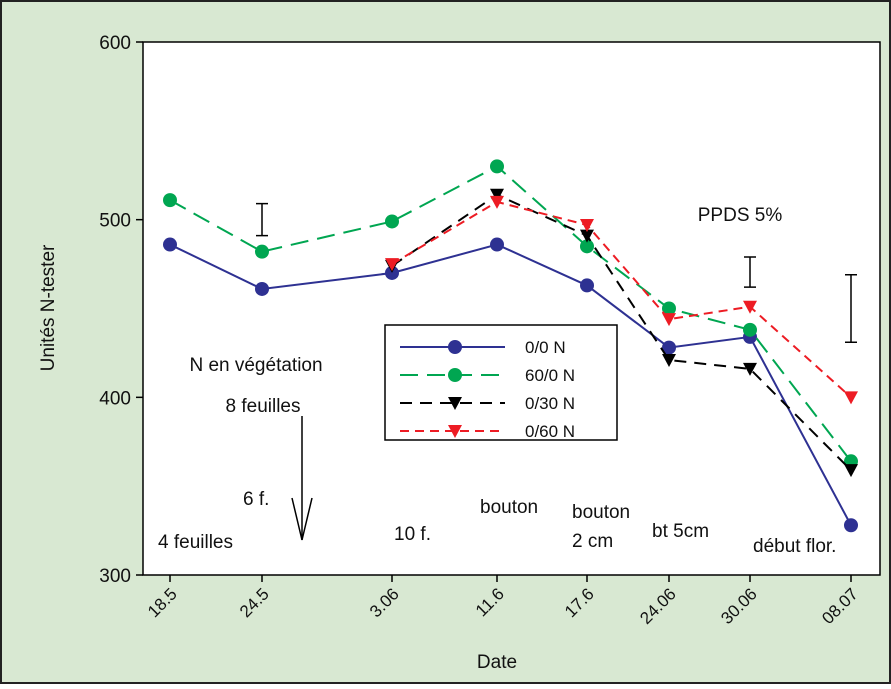 This screenshot has height=689, width=891. What do you see at coordinates (255, 365) in the screenshot?
I see `annotation: N en végétation` at bounding box center [255, 365].